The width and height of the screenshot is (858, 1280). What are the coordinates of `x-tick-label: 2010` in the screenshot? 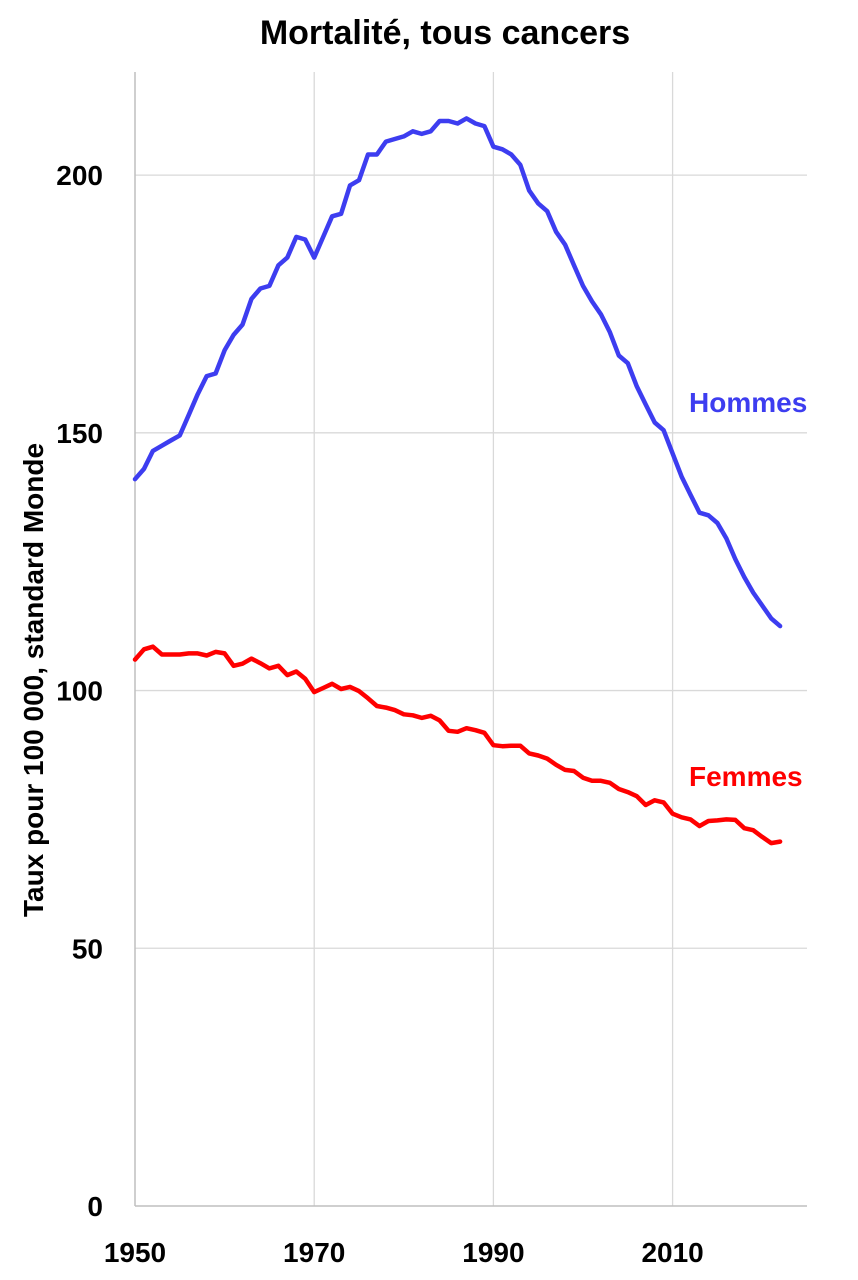 It's located at (672, 1252).